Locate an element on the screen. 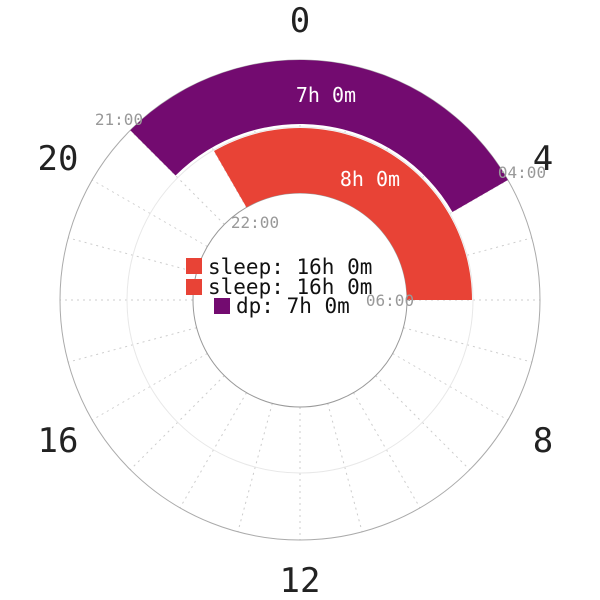 The height and width of the screenshot is (600, 600). dp-start-time: 21:00 is located at coordinates (119, 119).